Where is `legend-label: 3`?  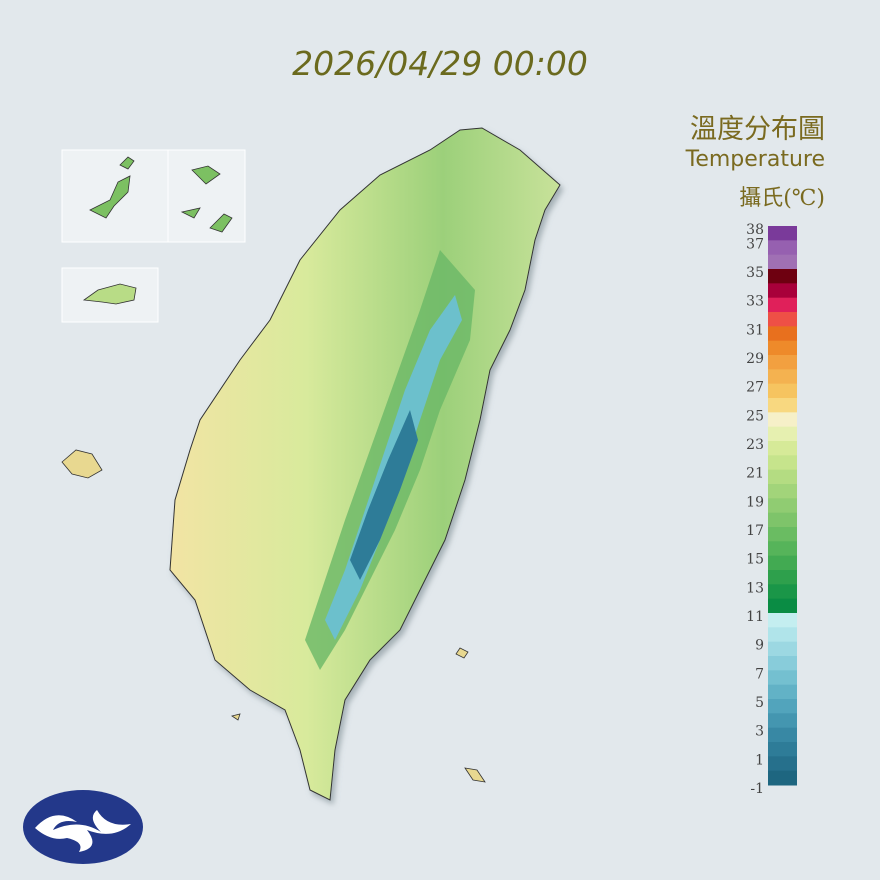 legend-label: 3 is located at coordinates (759, 732).